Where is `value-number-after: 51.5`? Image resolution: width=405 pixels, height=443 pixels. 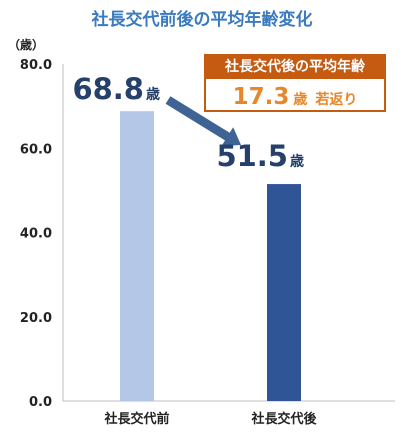 value-number-after: 51.5 is located at coordinates (252, 156).